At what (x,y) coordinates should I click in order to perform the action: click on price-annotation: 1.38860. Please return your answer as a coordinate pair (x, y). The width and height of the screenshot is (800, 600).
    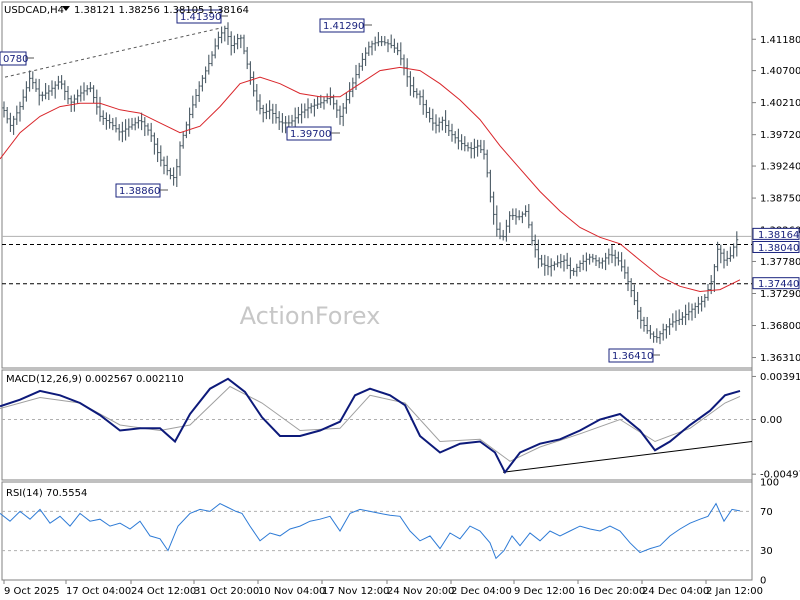
    Looking at the image, I should click on (138, 190).